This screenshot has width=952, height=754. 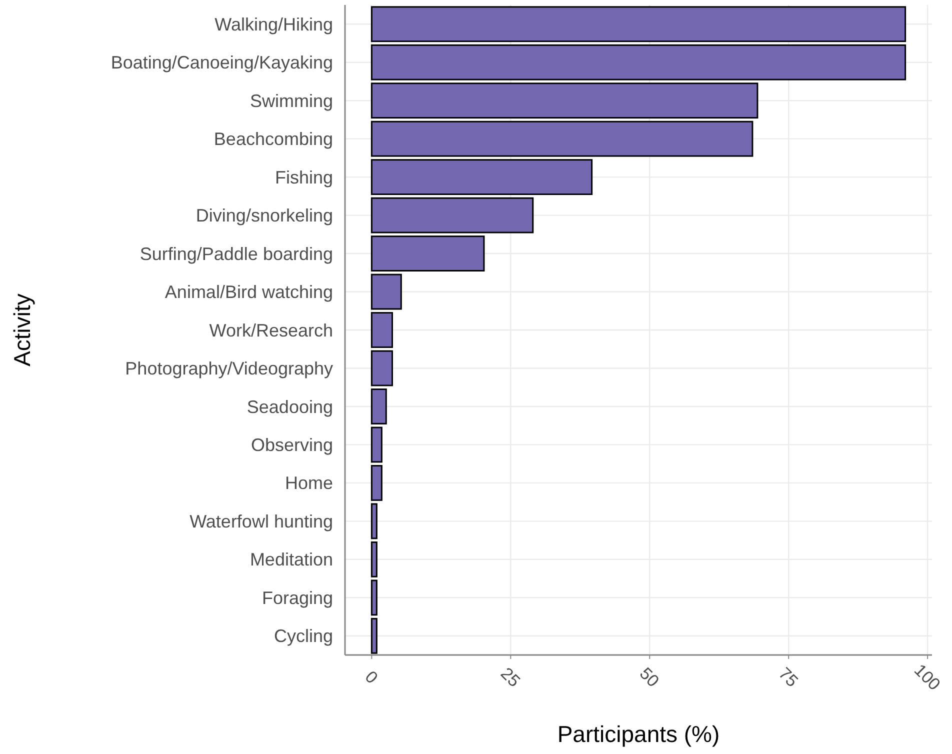 I want to click on x-tick-label: 100, so click(x=927, y=677).